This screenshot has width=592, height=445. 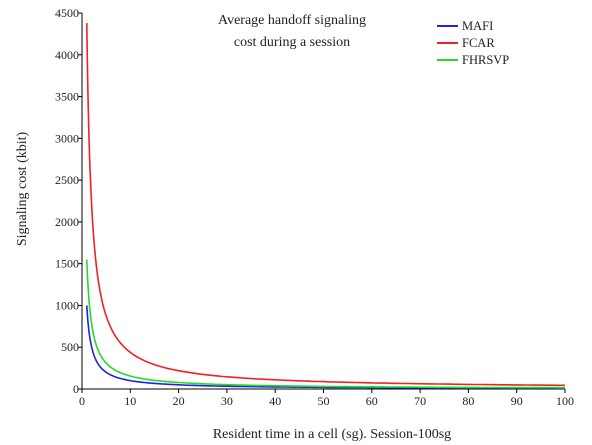 I want to click on x-tick-label: 80, so click(x=468, y=401).